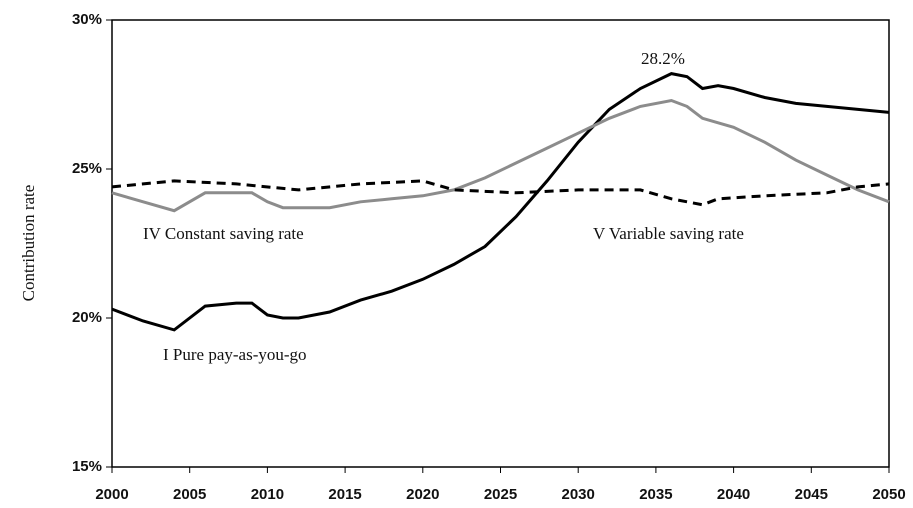 The width and height of the screenshot is (913, 508). Describe the element at coordinates (87, 466) in the screenshot. I see `y-tick-label: 15%` at that location.